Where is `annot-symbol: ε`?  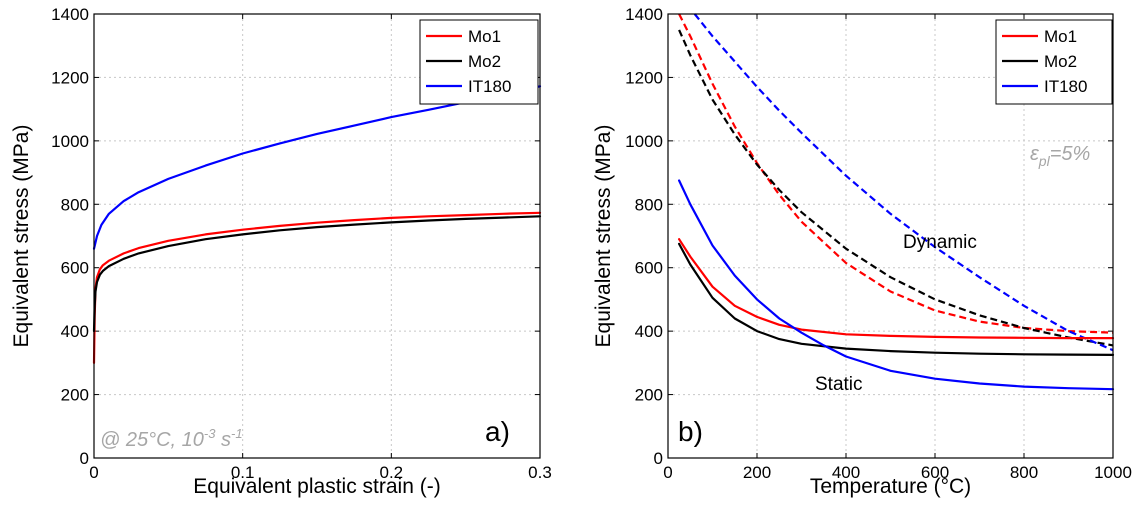 annot-symbol: ε is located at coordinates (1035, 154).